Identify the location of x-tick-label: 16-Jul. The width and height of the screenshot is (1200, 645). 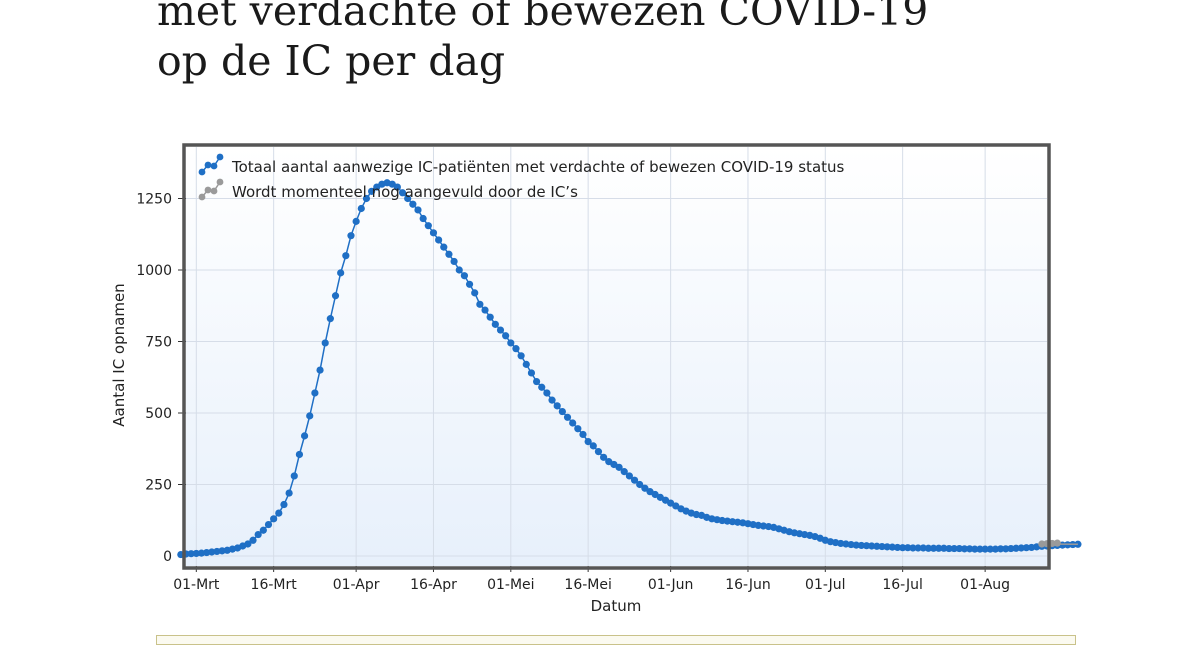
(902, 585).